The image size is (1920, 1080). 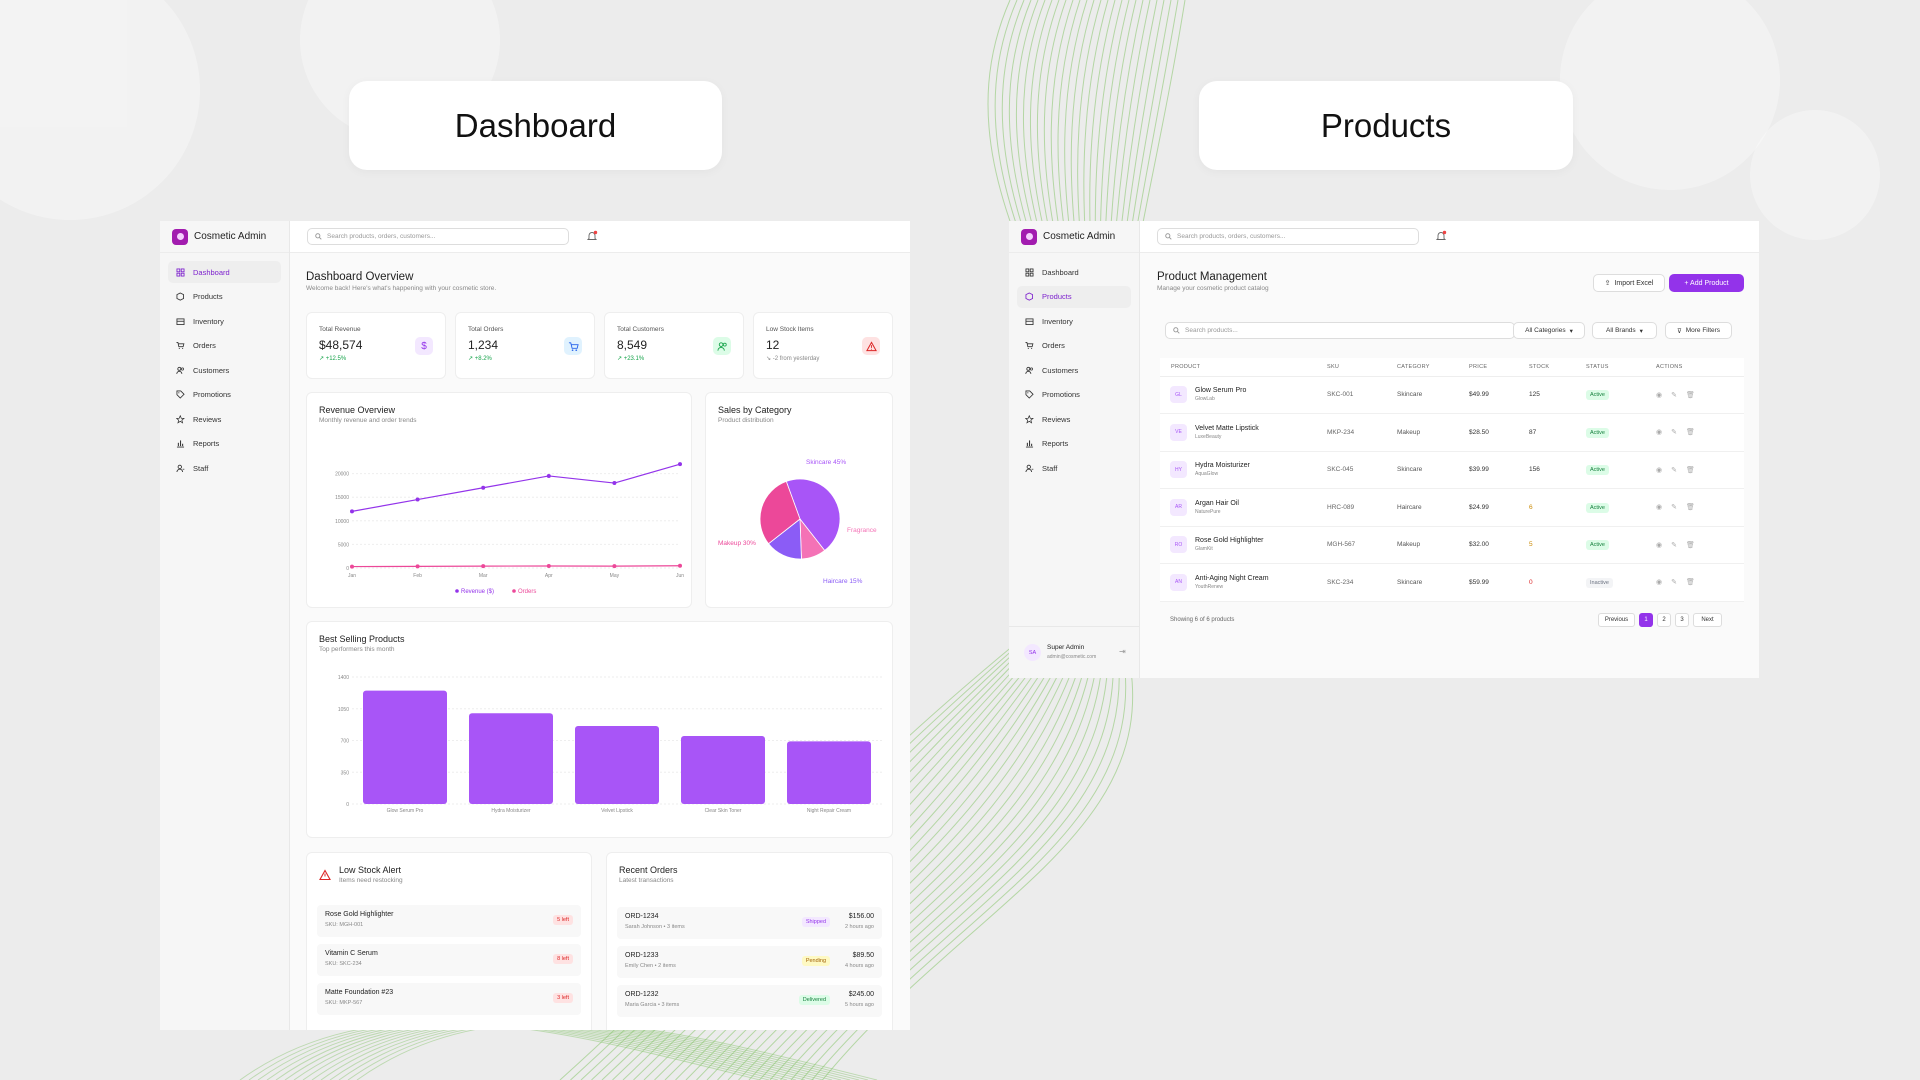 I want to click on page-2-button: 2, so click(x=1664, y=620).